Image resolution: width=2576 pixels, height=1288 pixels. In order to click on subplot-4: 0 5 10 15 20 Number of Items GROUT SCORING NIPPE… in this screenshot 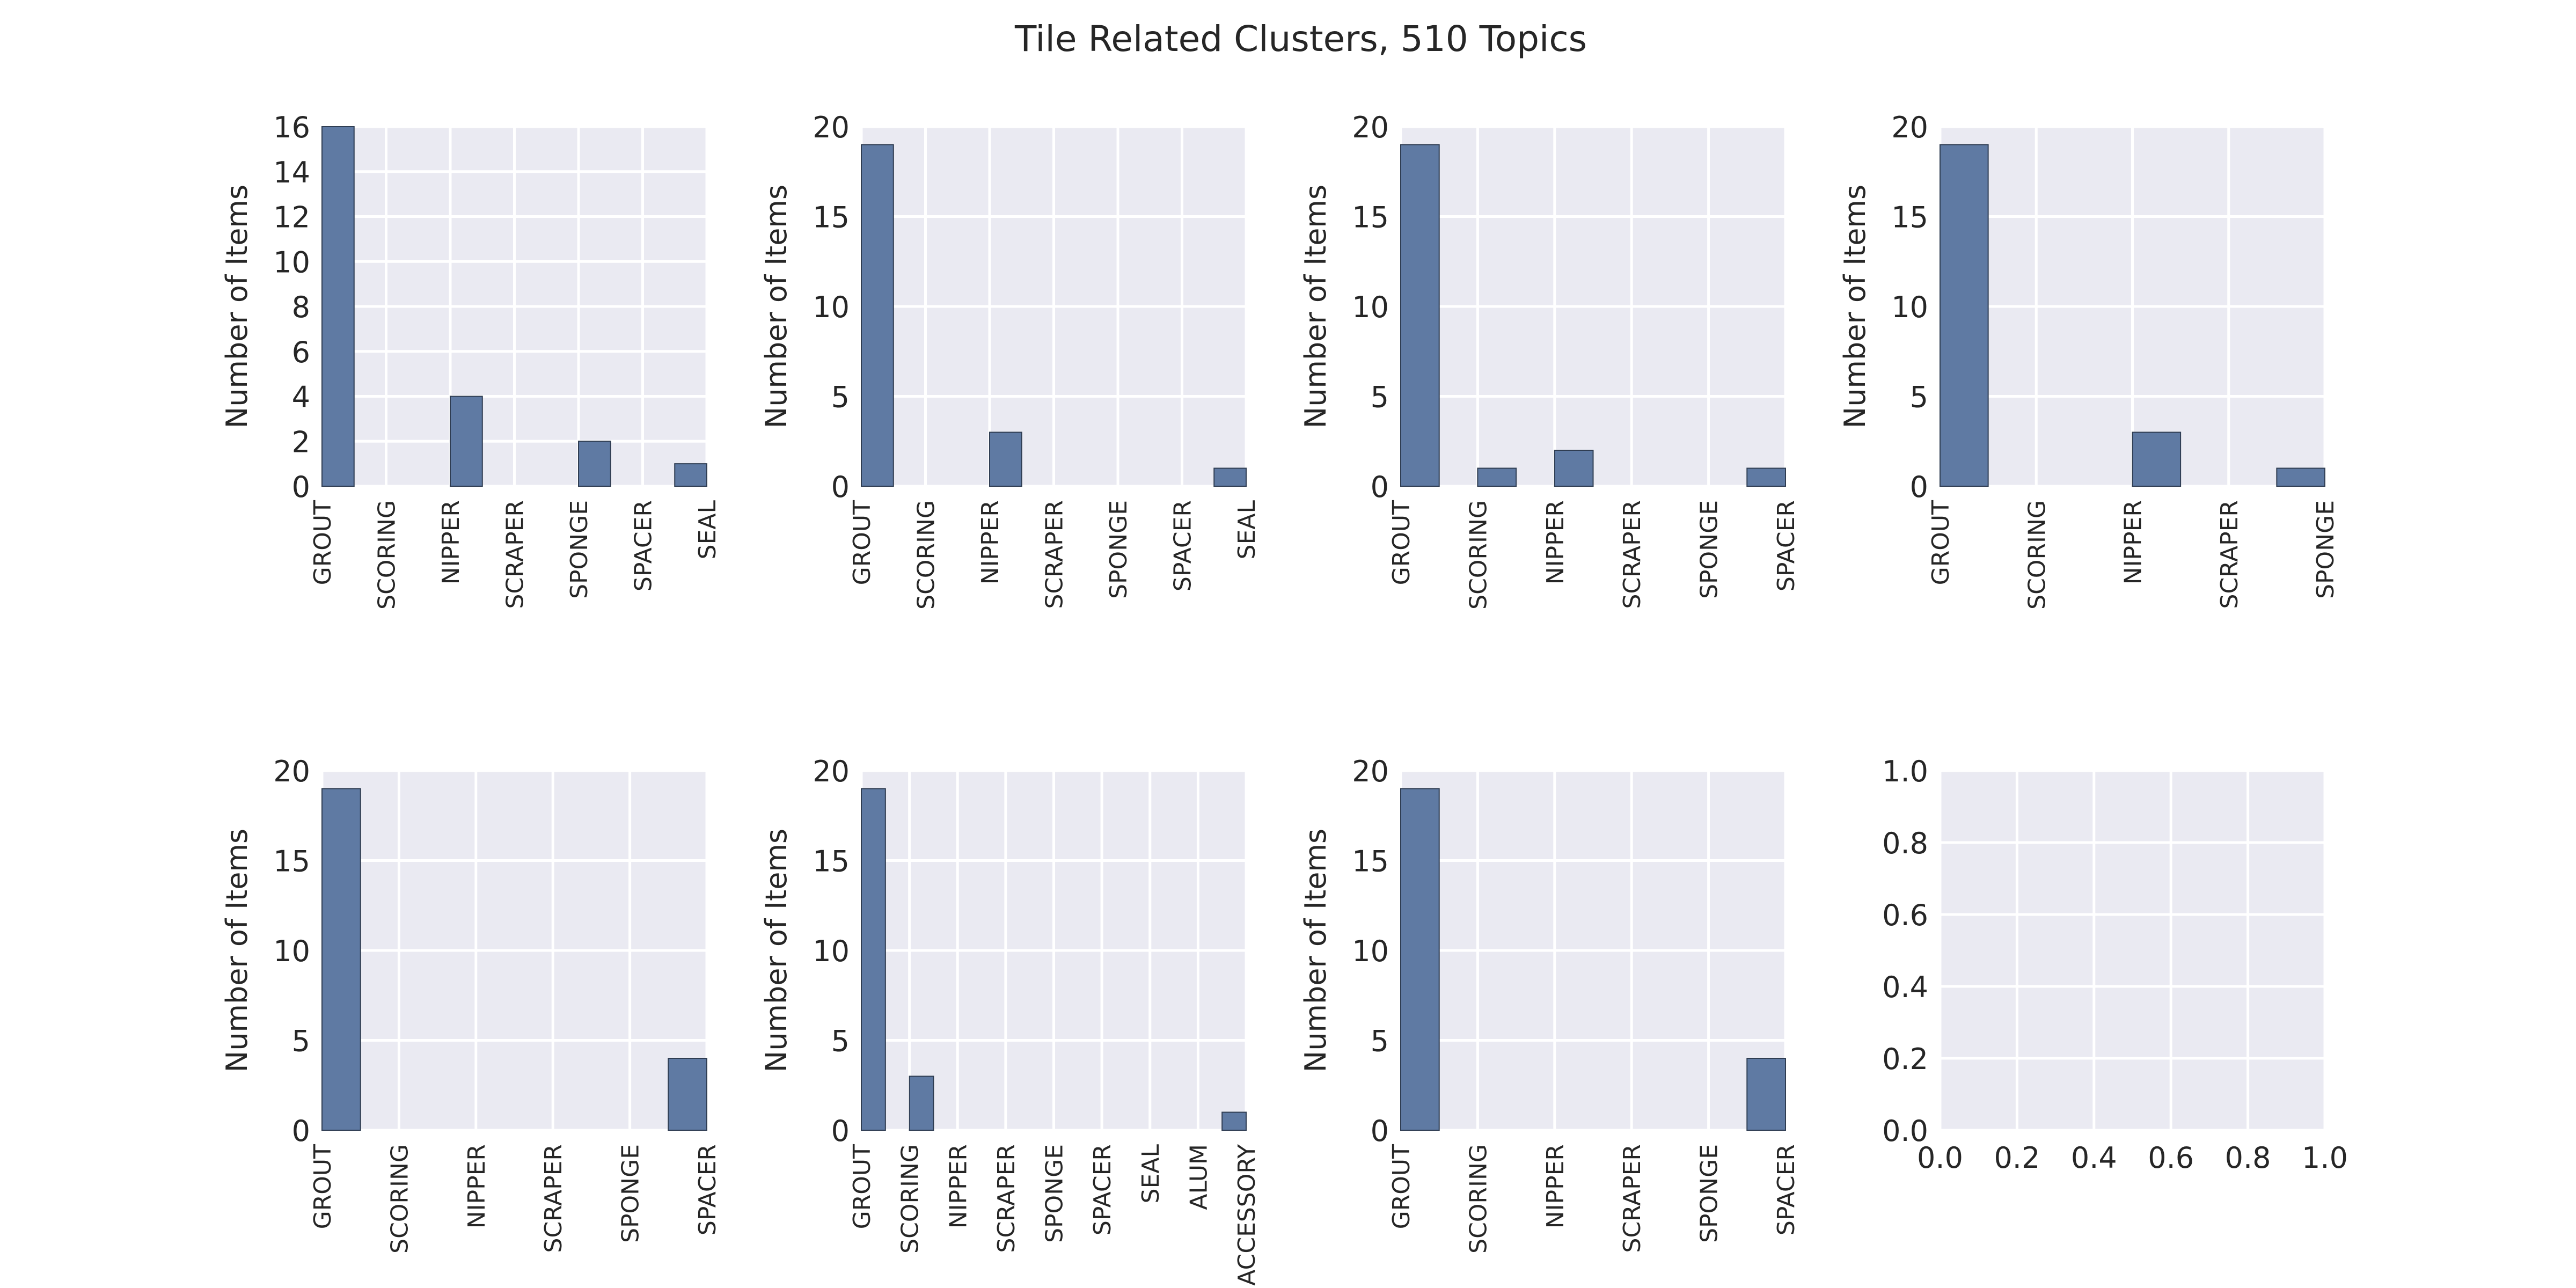, I will do `click(2088, 360)`.